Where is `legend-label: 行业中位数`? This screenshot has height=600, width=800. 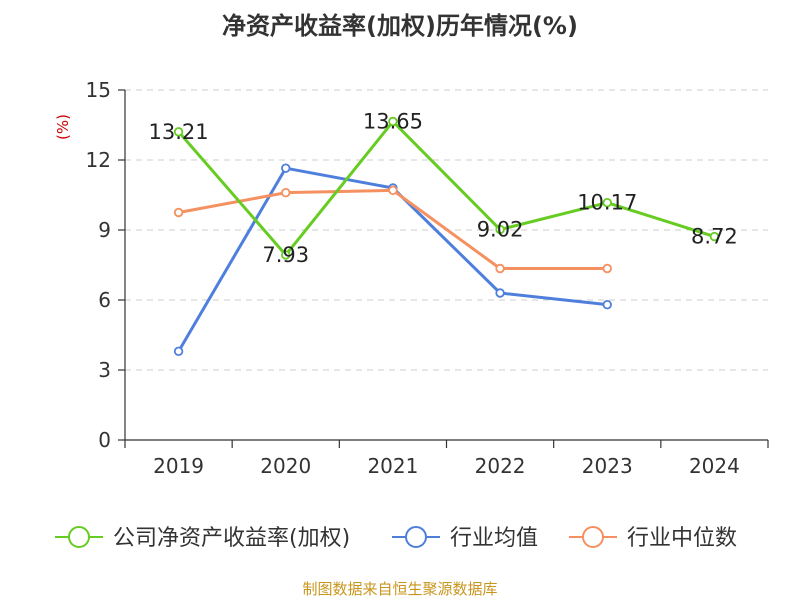 legend-label: 行业中位数 is located at coordinates (682, 538).